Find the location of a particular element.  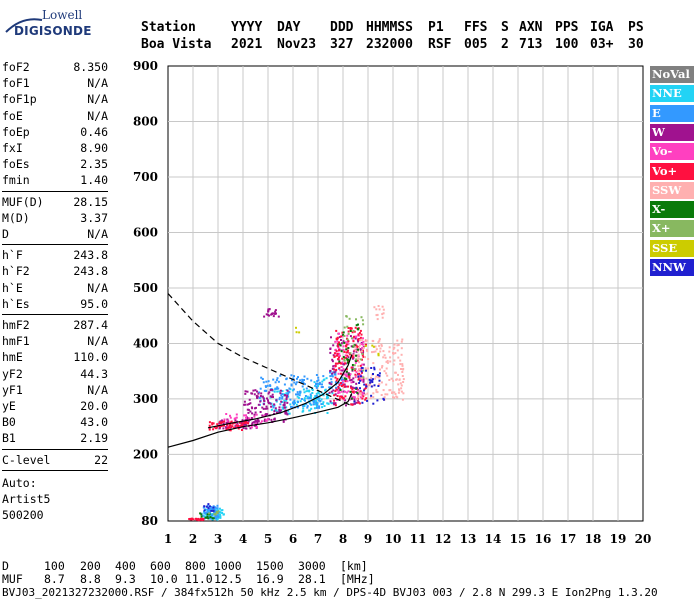

header-value-7: 2 is located at coordinates (505, 44).